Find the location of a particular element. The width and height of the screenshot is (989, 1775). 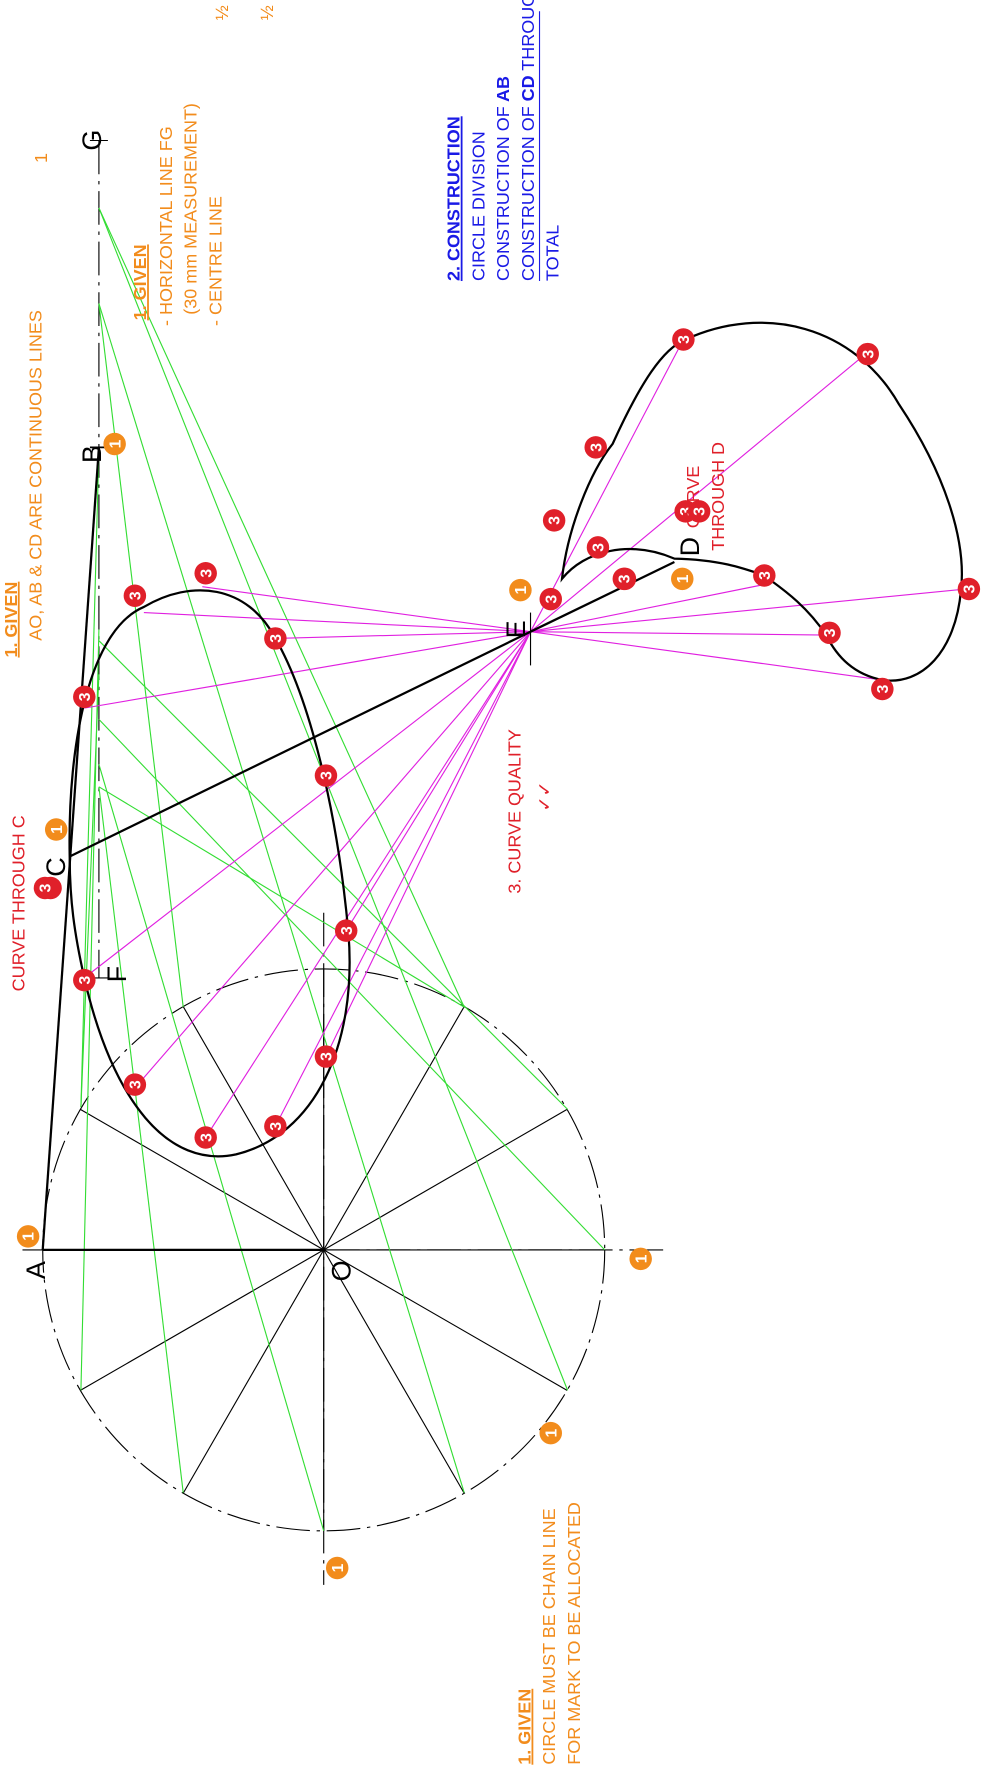

given-text: AO, AB & CD ARE CONTINUOUS LINES is located at coordinates (36, 475).